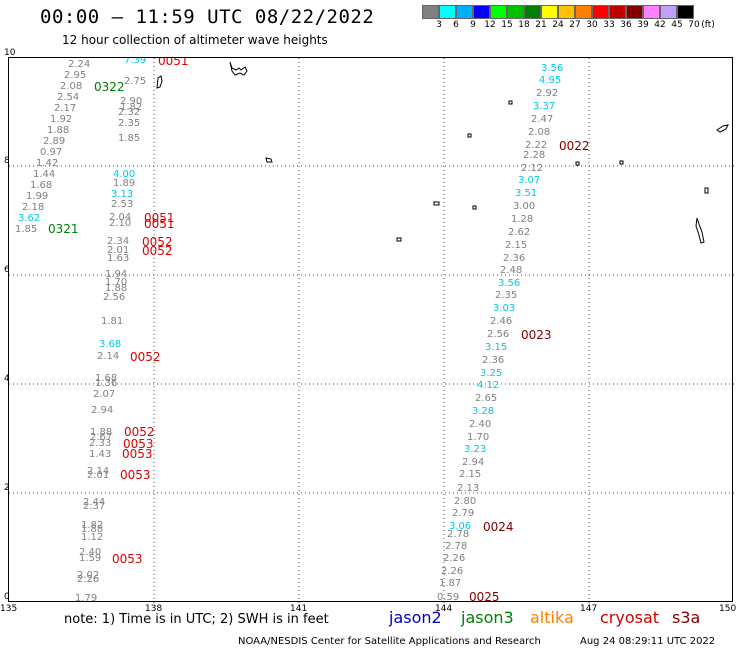 This screenshot has height=650, width=740. I want to click on wave-height-value: 3.56, so click(552, 68).